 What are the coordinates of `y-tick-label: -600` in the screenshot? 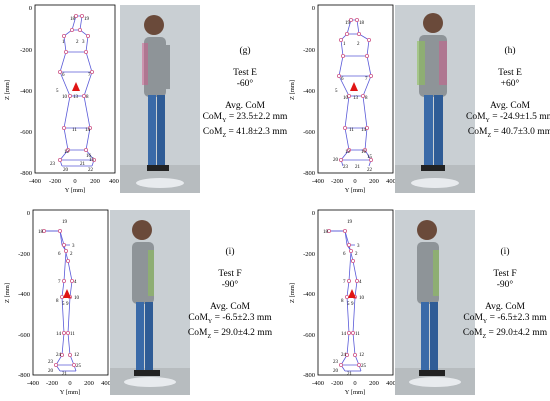 It's located at (24, 335).